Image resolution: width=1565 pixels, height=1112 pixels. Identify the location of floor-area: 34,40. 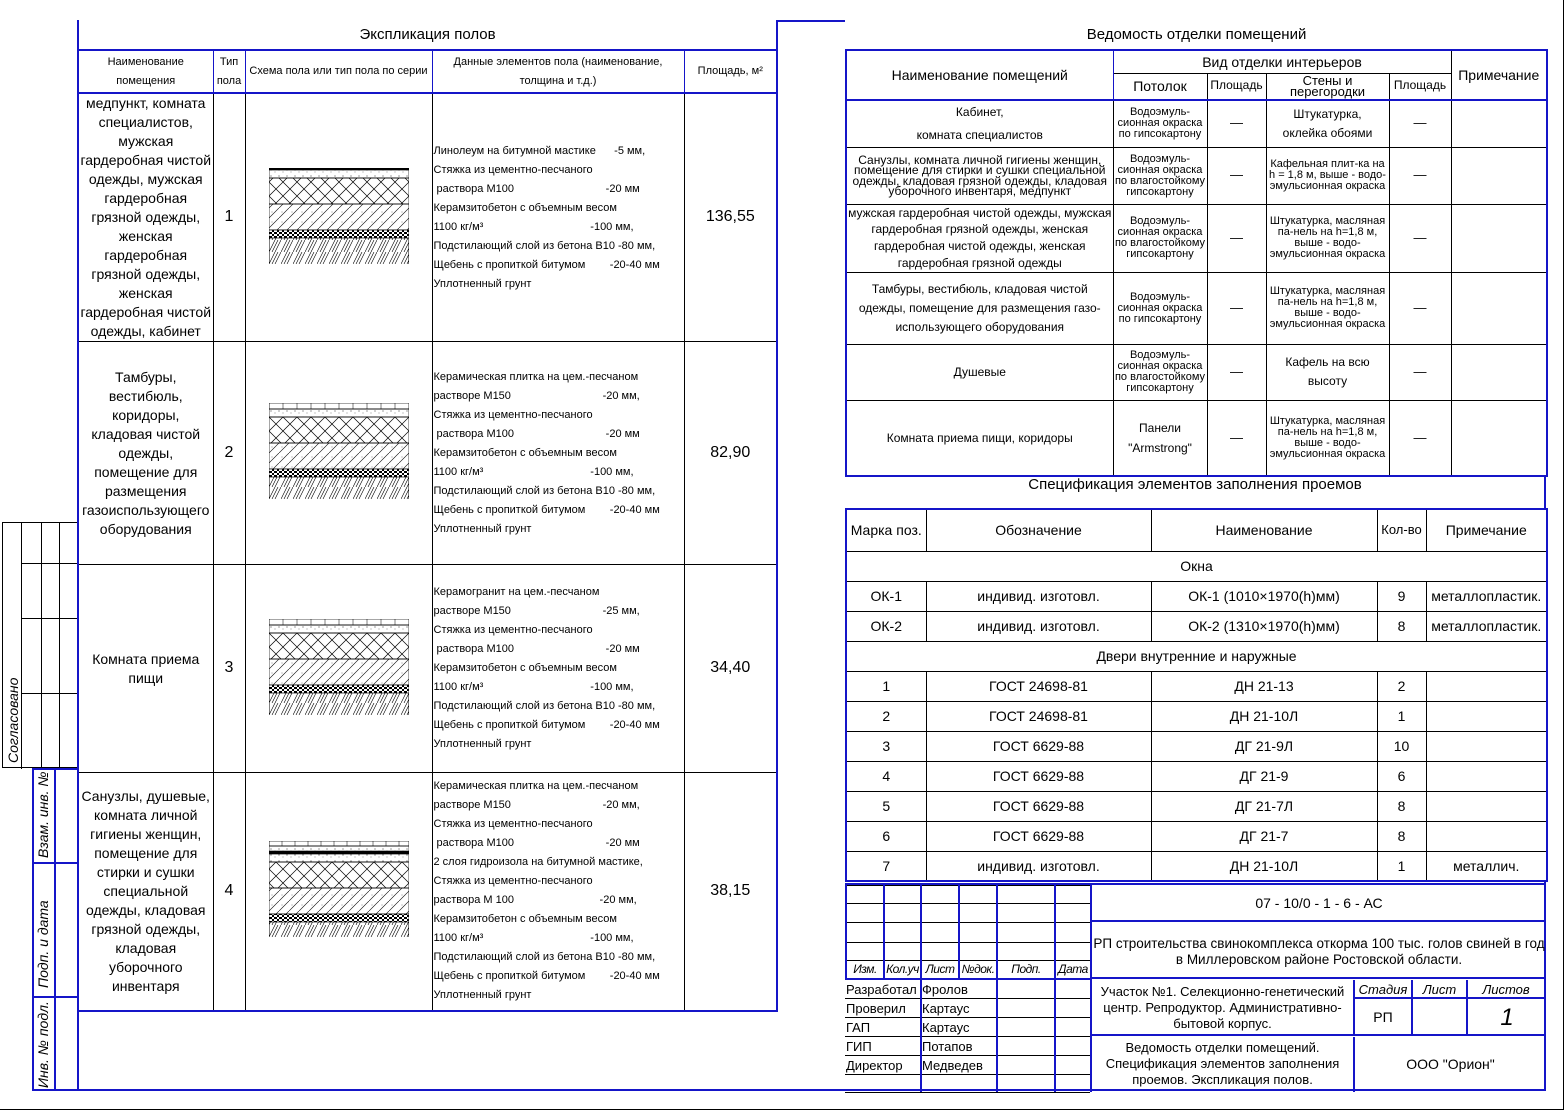
(731, 668).